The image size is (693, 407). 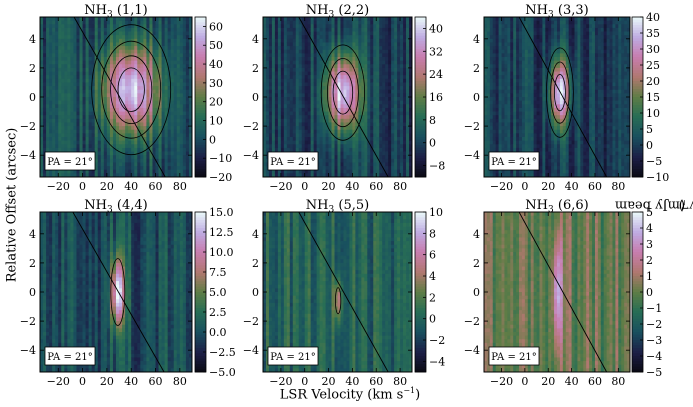 I want to click on colorbar-tick-label: 15.0, so click(x=221, y=212).